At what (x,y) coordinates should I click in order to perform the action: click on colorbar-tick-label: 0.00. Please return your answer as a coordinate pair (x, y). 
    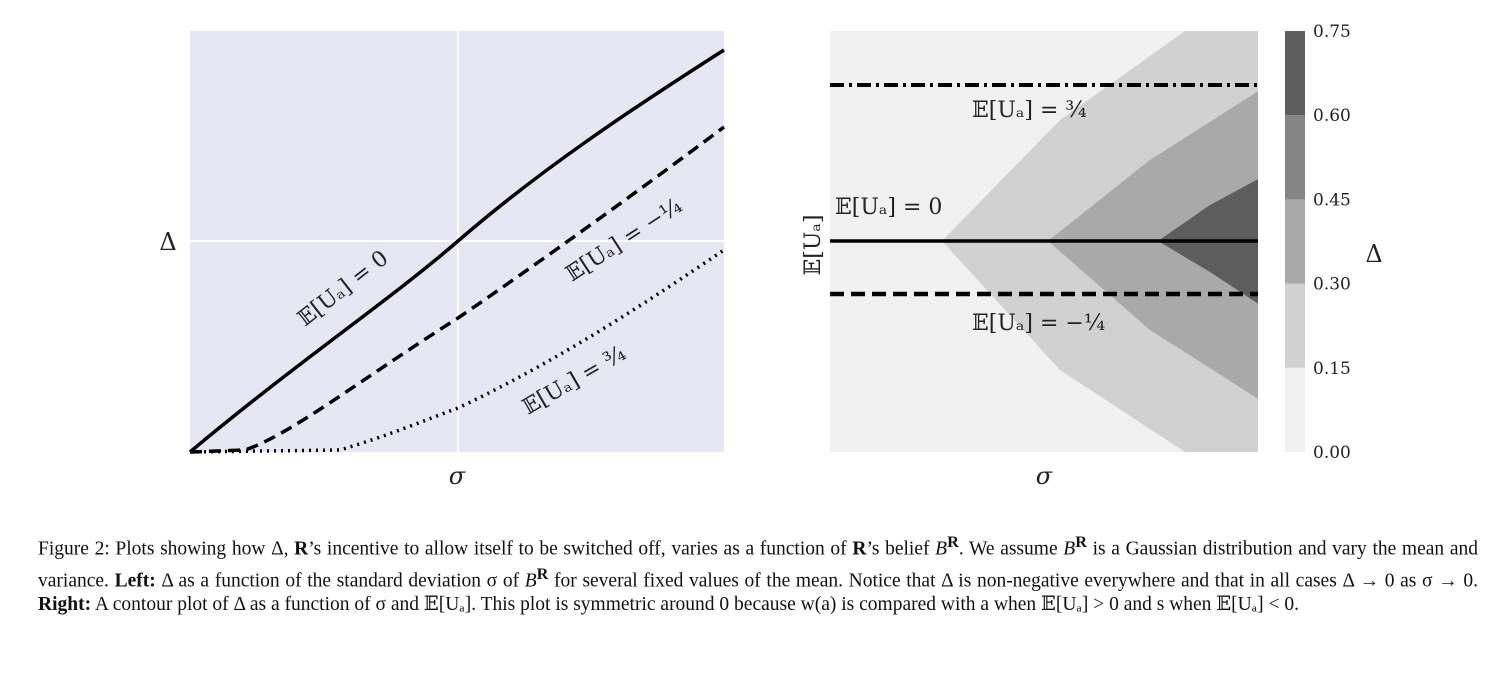
    Looking at the image, I should click on (1332, 453).